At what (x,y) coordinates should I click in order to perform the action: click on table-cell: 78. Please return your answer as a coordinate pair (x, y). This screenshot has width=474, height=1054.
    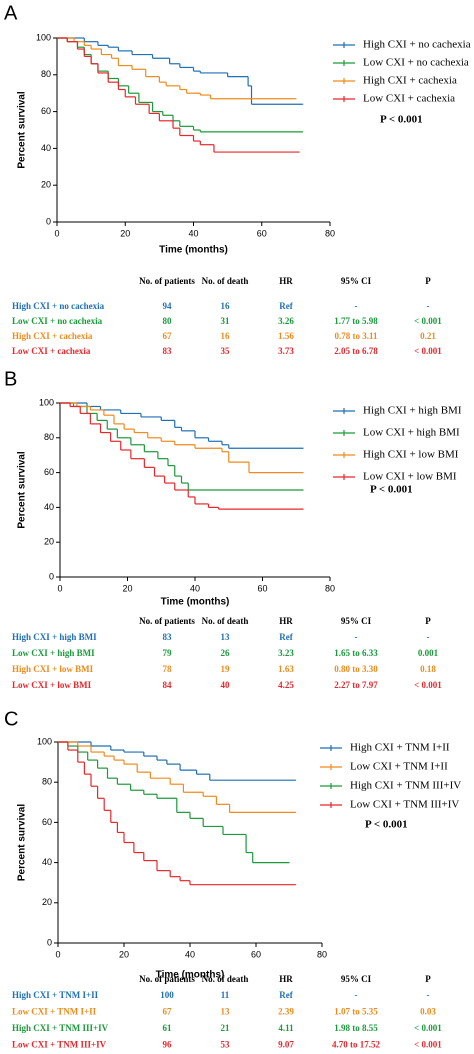
    Looking at the image, I should click on (168, 669).